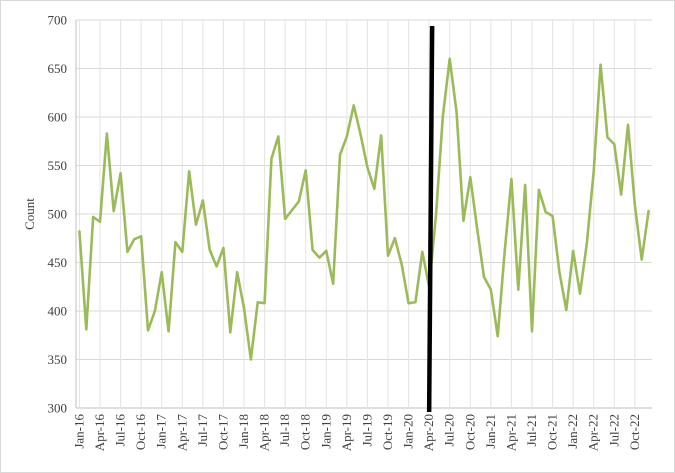 The height and width of the screenshot is (473, 675). Describe the element at coordinates (99, 433) in the screenshot. I see `x-tick-label: Apr-16` at that location.